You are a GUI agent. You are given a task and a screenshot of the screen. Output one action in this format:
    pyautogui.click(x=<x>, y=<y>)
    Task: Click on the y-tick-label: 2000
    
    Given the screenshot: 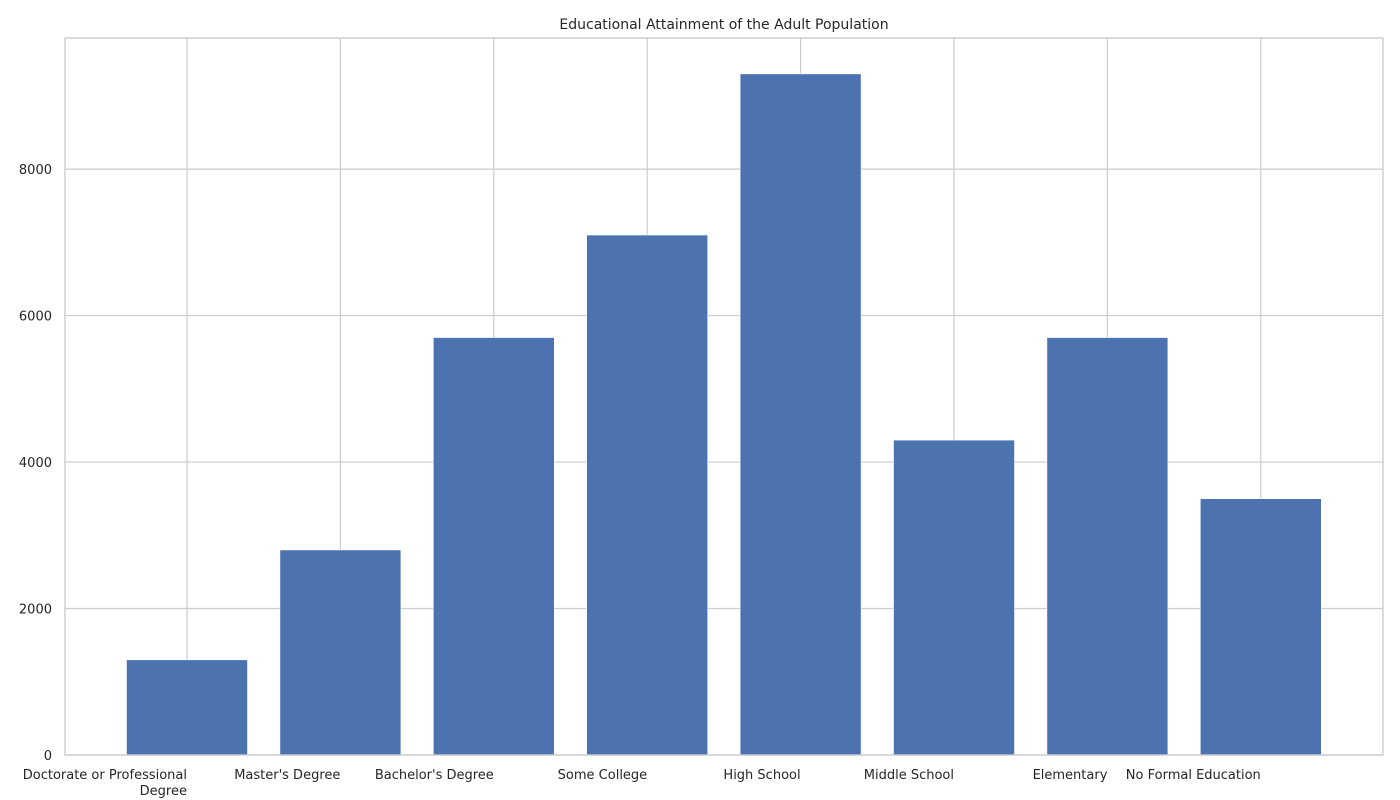 What is the action you would take?
    pyautogui.click(x=35, y=610)
    